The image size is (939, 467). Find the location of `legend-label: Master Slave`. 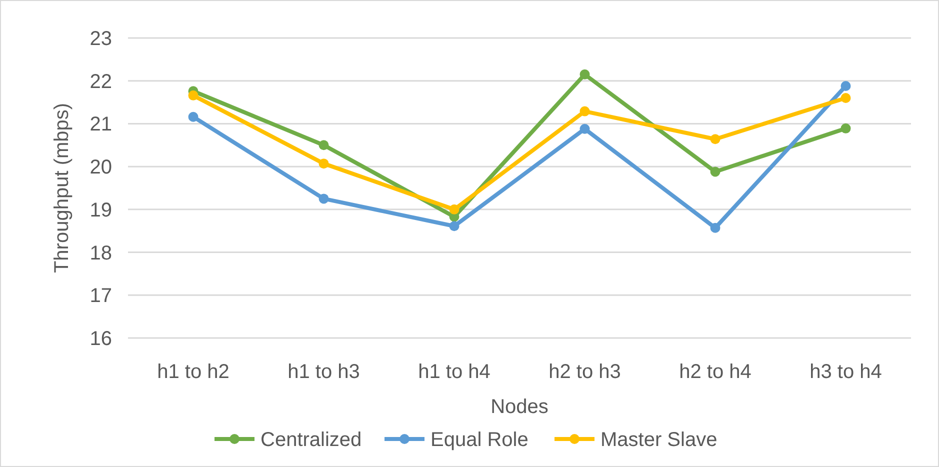

legend-label: Master Slave is located at coordinates (659, 440).